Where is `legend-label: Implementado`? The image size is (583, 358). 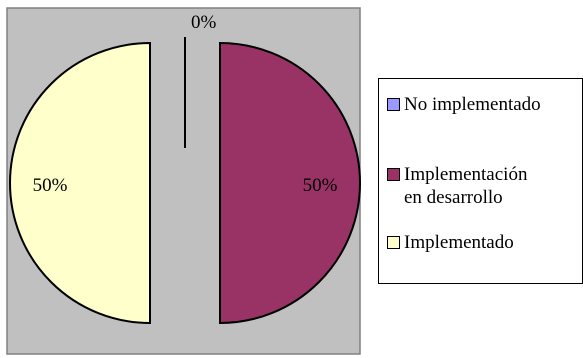
legend-label: Implementado is located at coordinates (459, 242).